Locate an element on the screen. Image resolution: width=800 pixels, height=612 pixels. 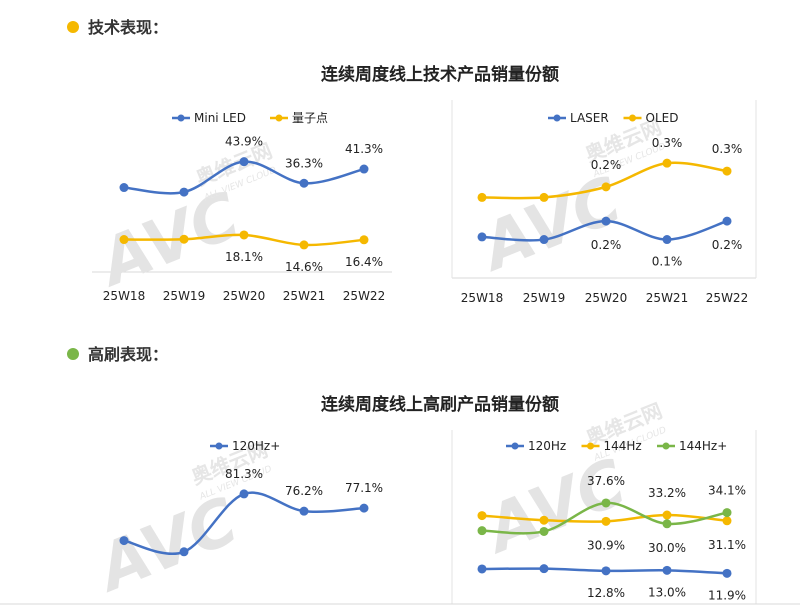
watermark-1: AVC 奥维云网 ALL VIEW CLOUD is located at coordinates (182, 220).